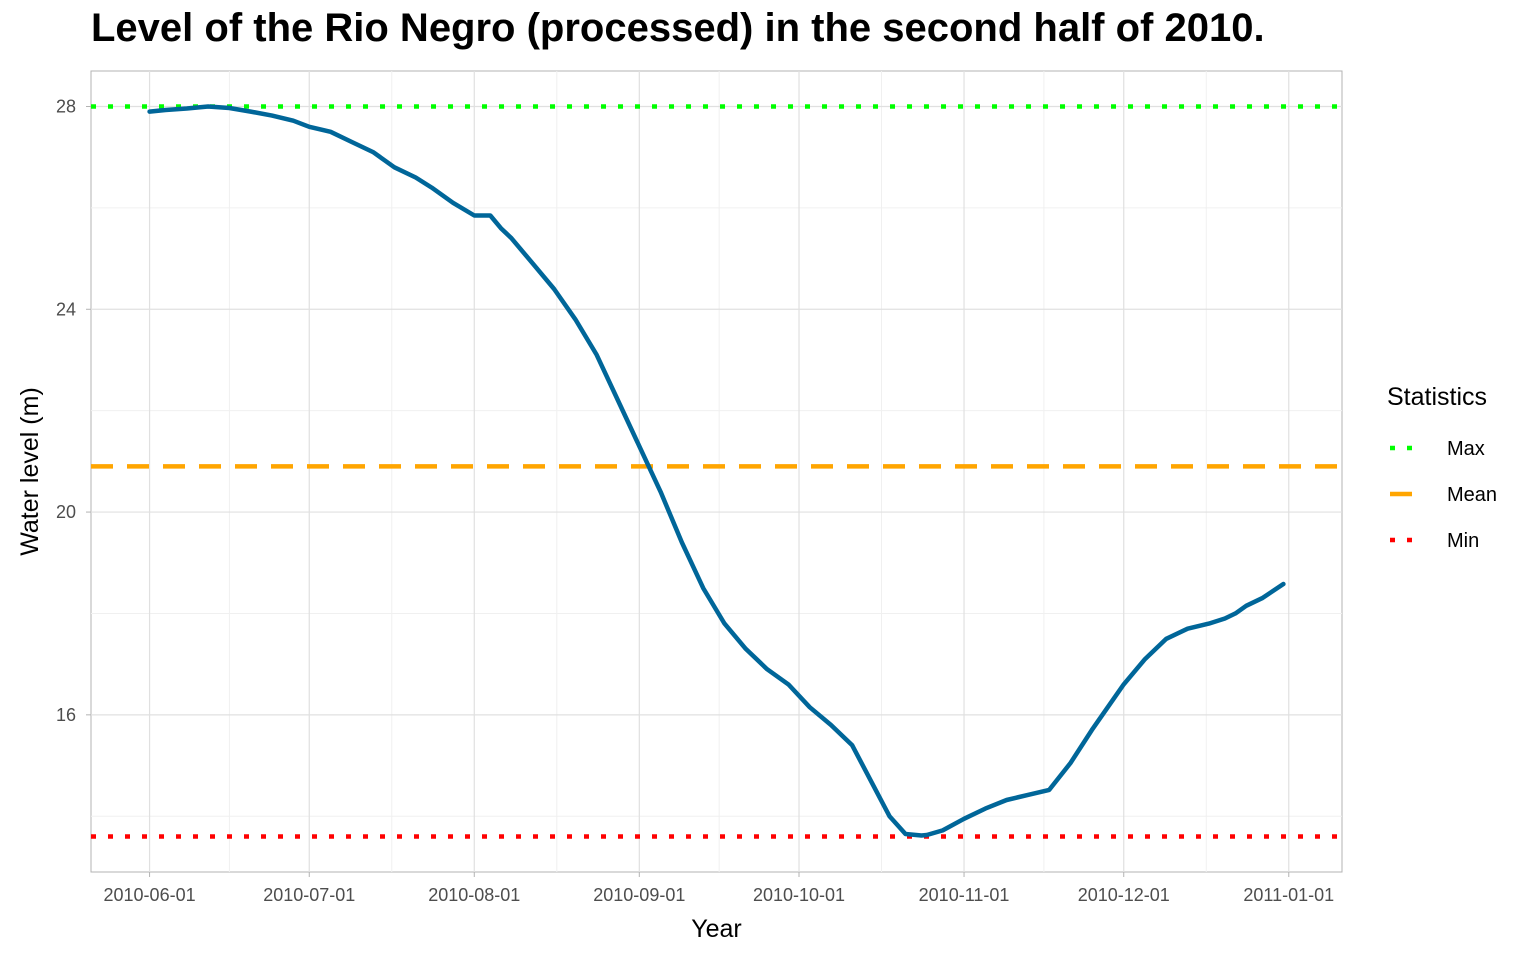 This screenshot has width=1536, height=960. I want to click on y-tick-label: 28, so click(66, 106).